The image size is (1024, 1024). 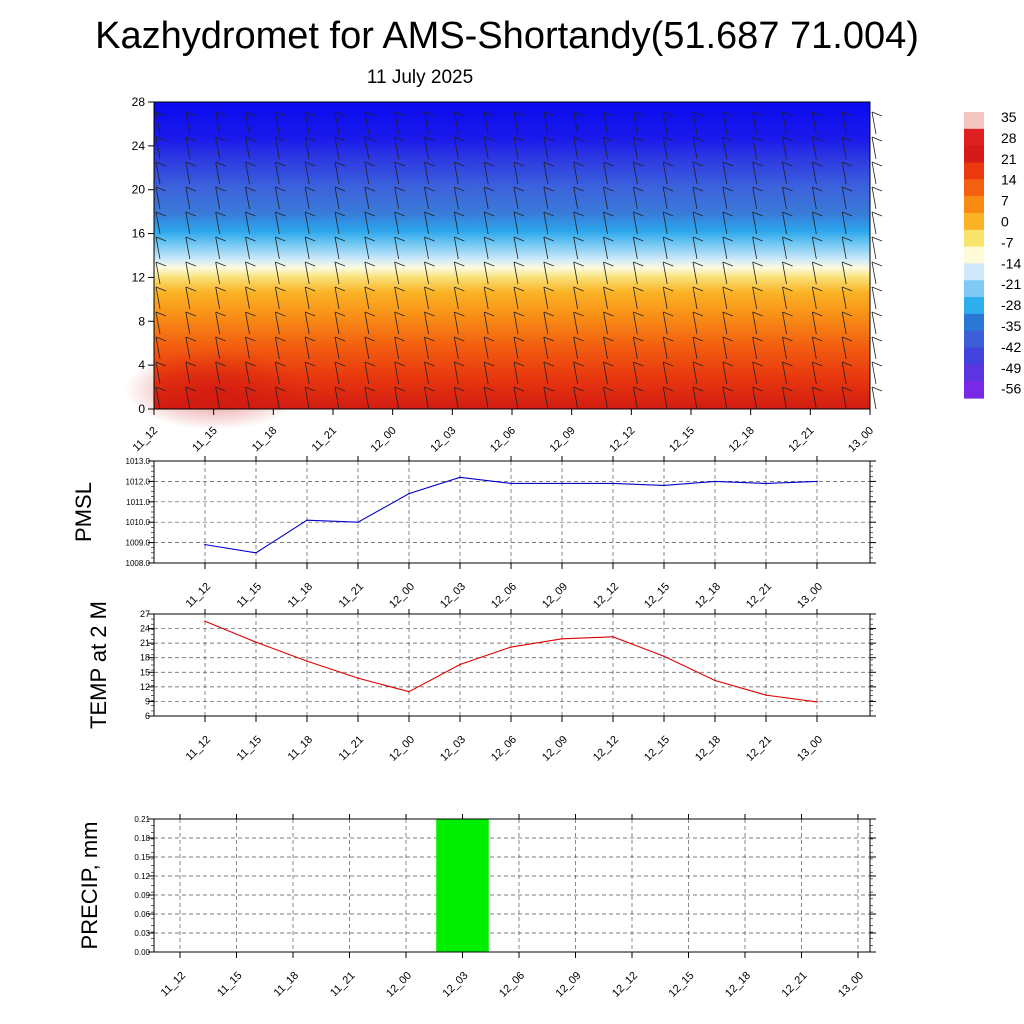 I want to click on chart-subtitle: 11 July 2025, so click(x=420, y=77).